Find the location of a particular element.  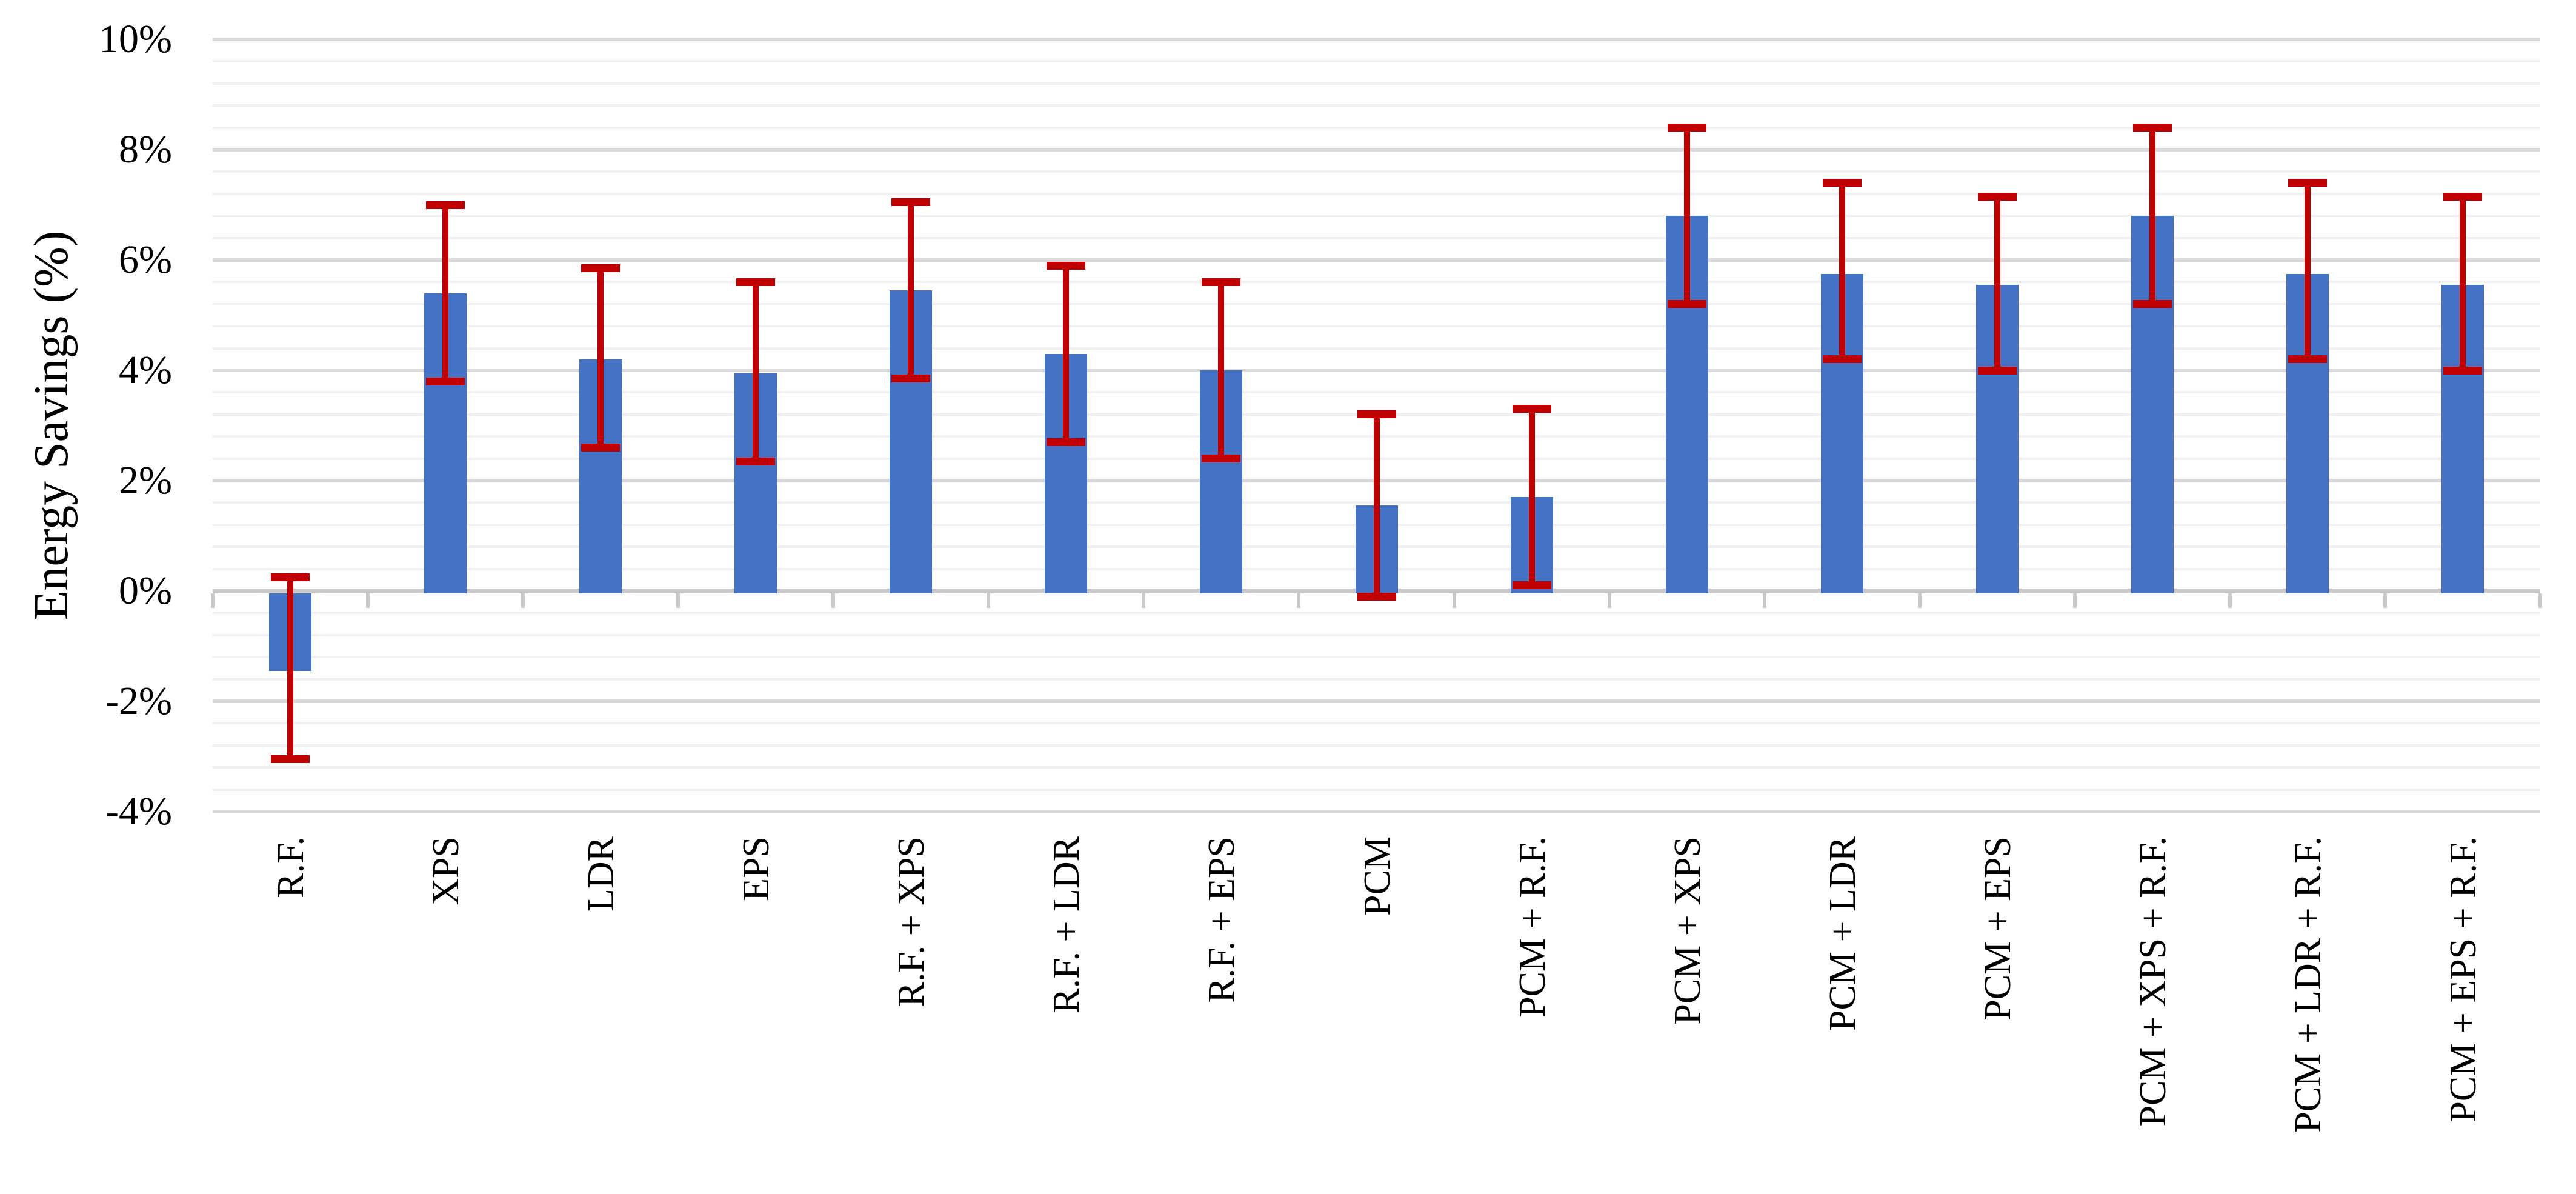

x-category-label: PCM is located at coordinates (1377, 876).